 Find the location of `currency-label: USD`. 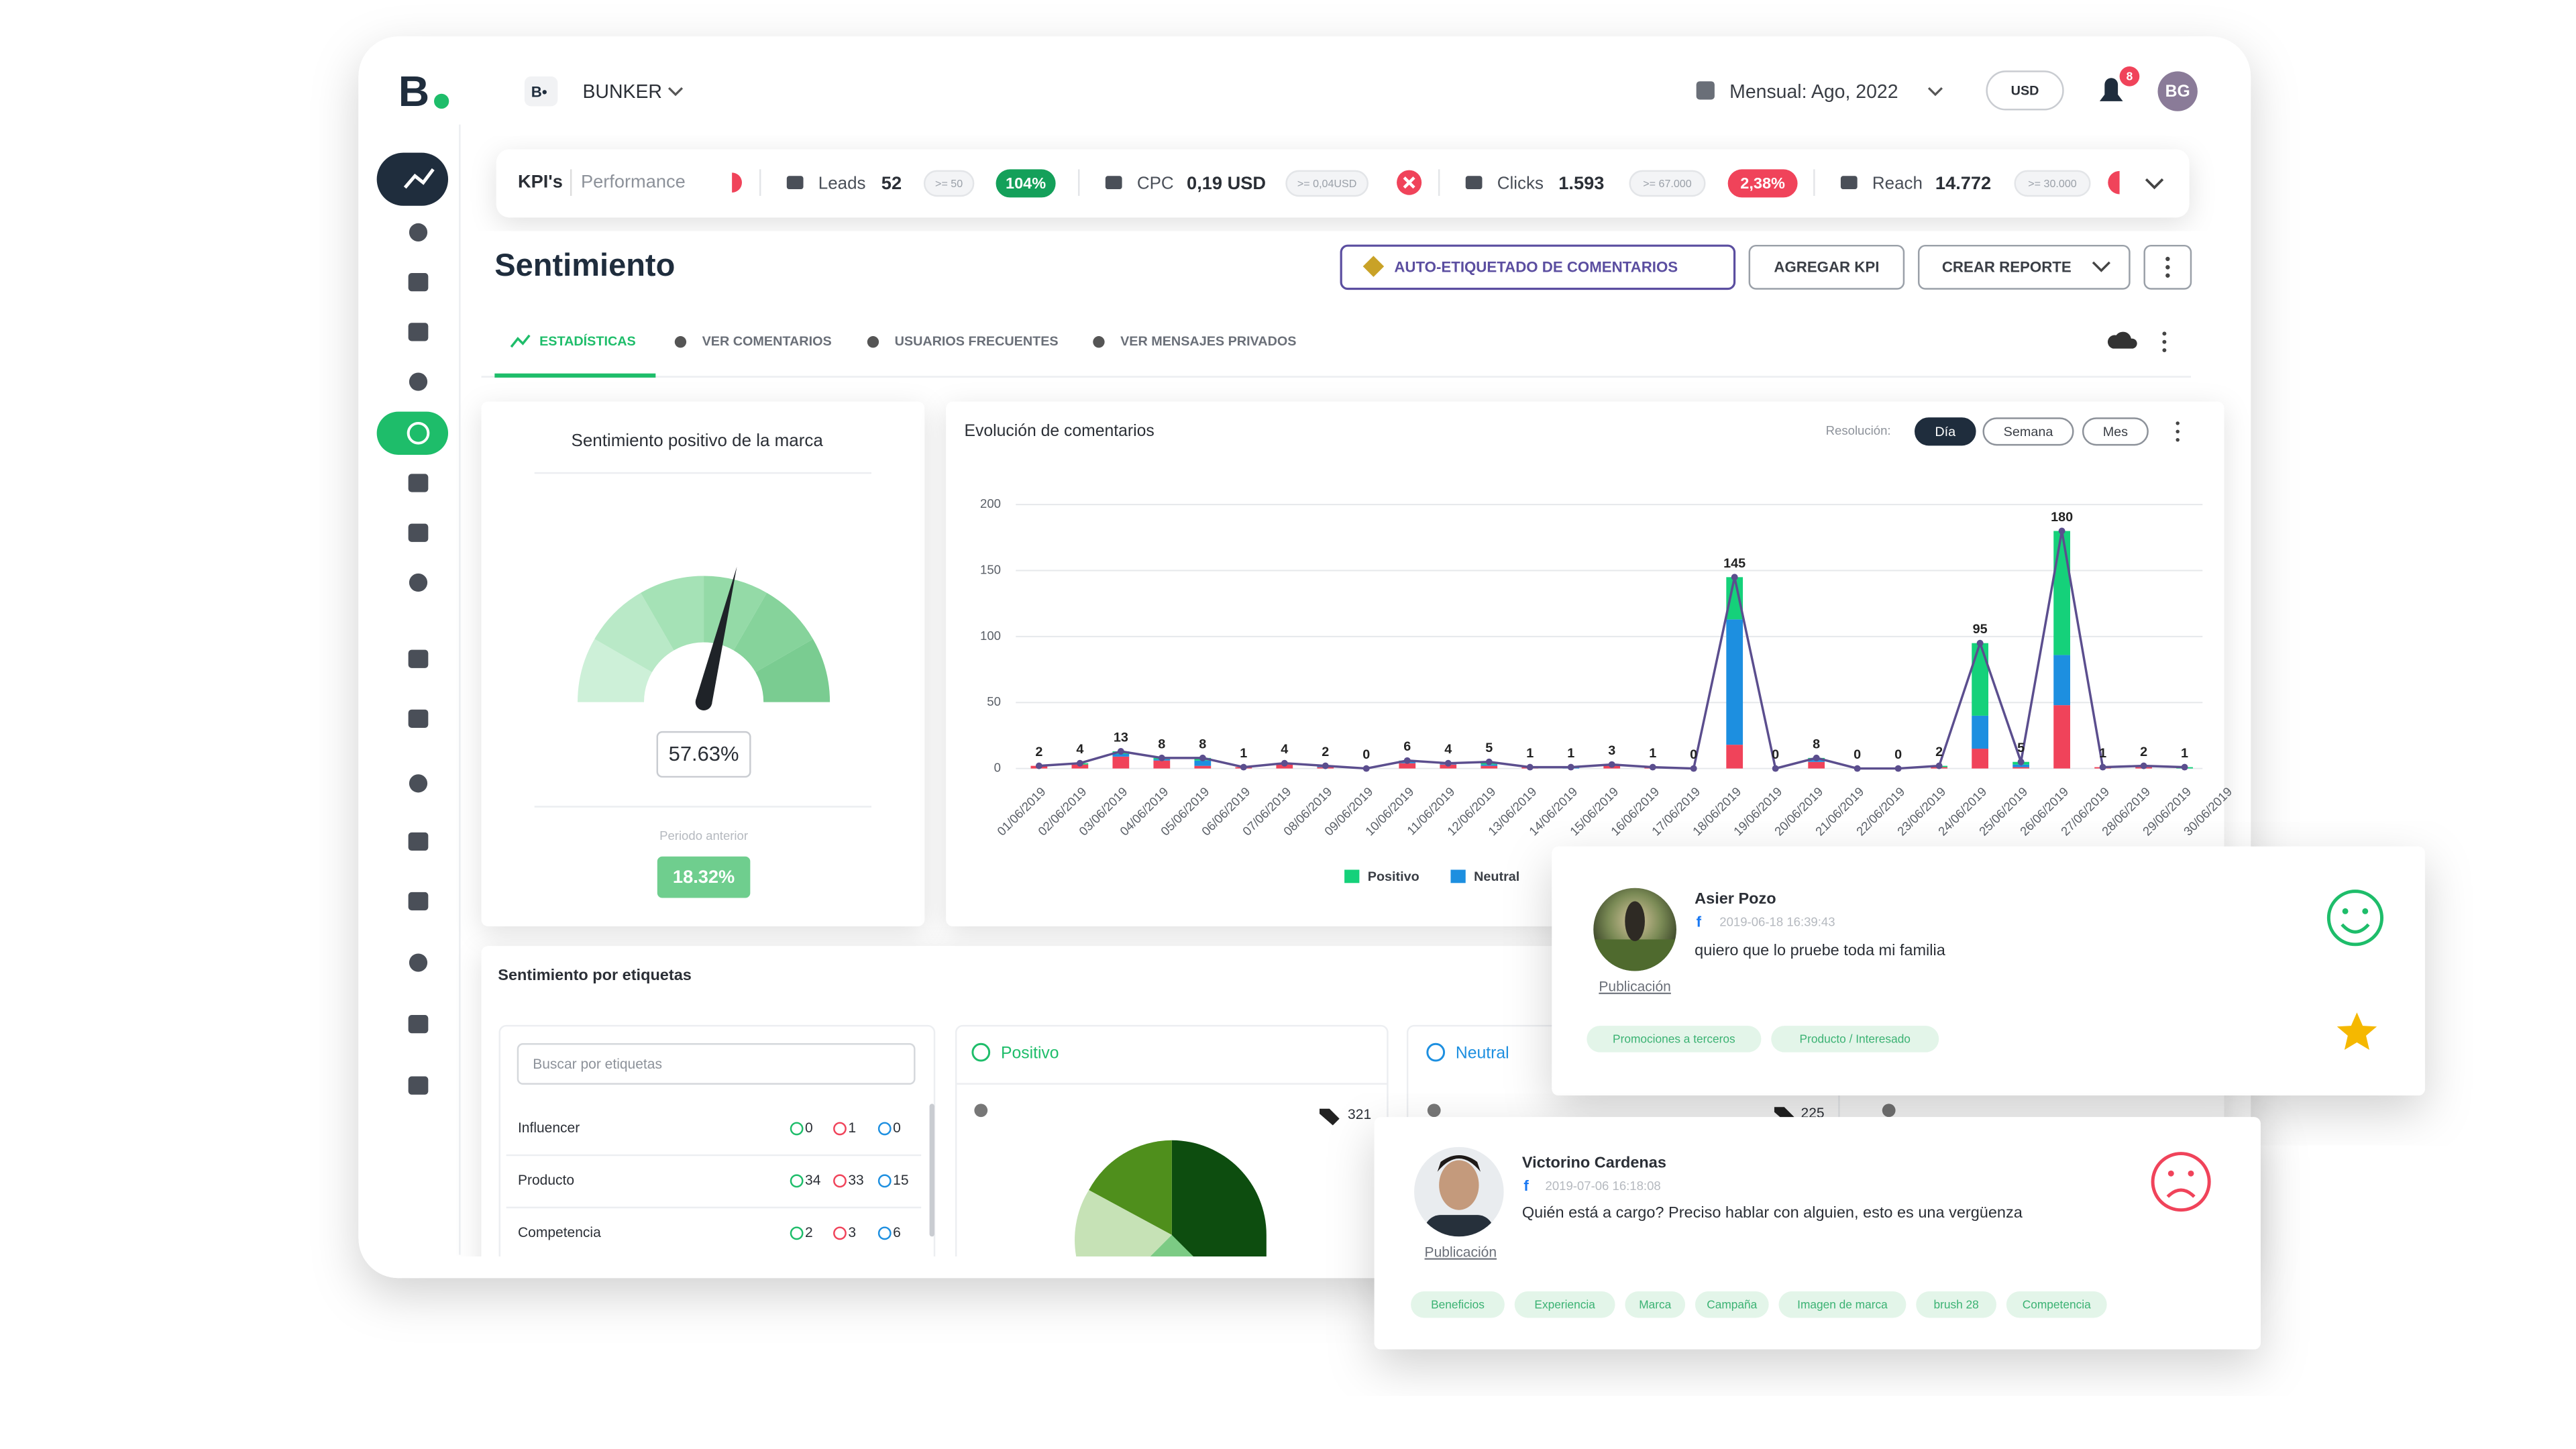

currency-label: USD is located at coordinates (2025, 90).